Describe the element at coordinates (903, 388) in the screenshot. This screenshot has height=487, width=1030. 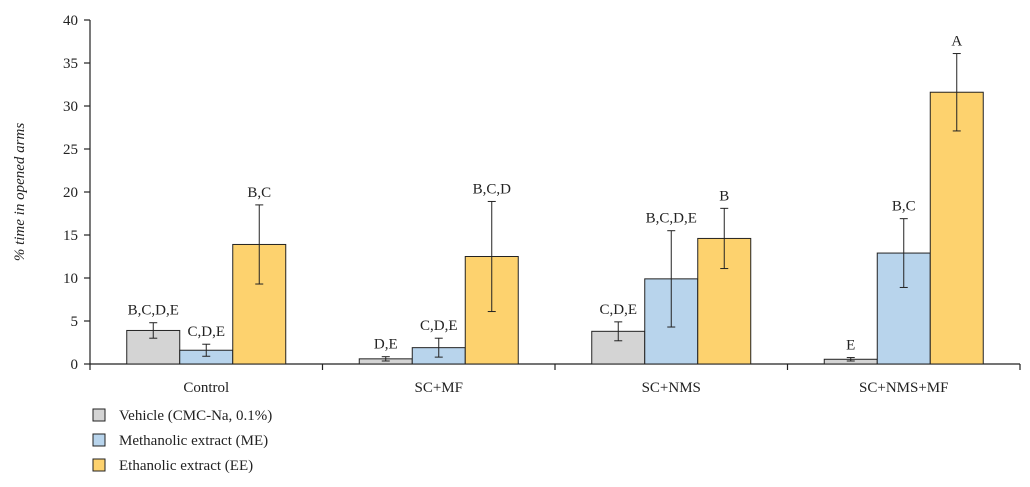
I see `x-category-label: SC+NMS+MF` at that location.